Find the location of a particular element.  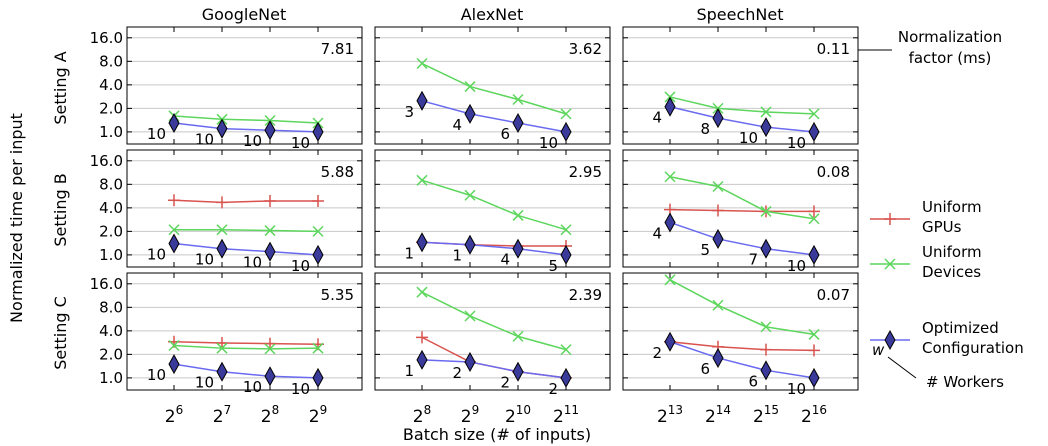

legend-label-uniform-devices-1: Uniform is located at coordinates (952, 252).